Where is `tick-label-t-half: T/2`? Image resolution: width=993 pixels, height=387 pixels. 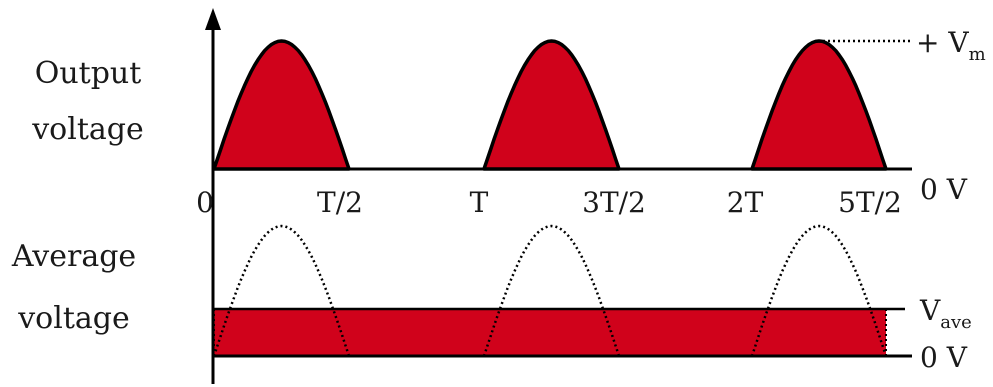 tick-label-t-half: T/2 is located at coordinates (340, 202).